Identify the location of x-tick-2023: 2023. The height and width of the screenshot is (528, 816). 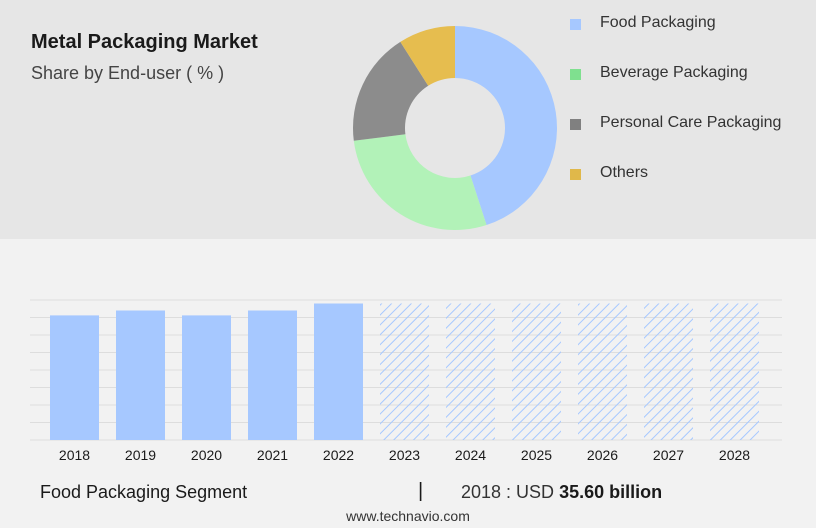
(404, 455).